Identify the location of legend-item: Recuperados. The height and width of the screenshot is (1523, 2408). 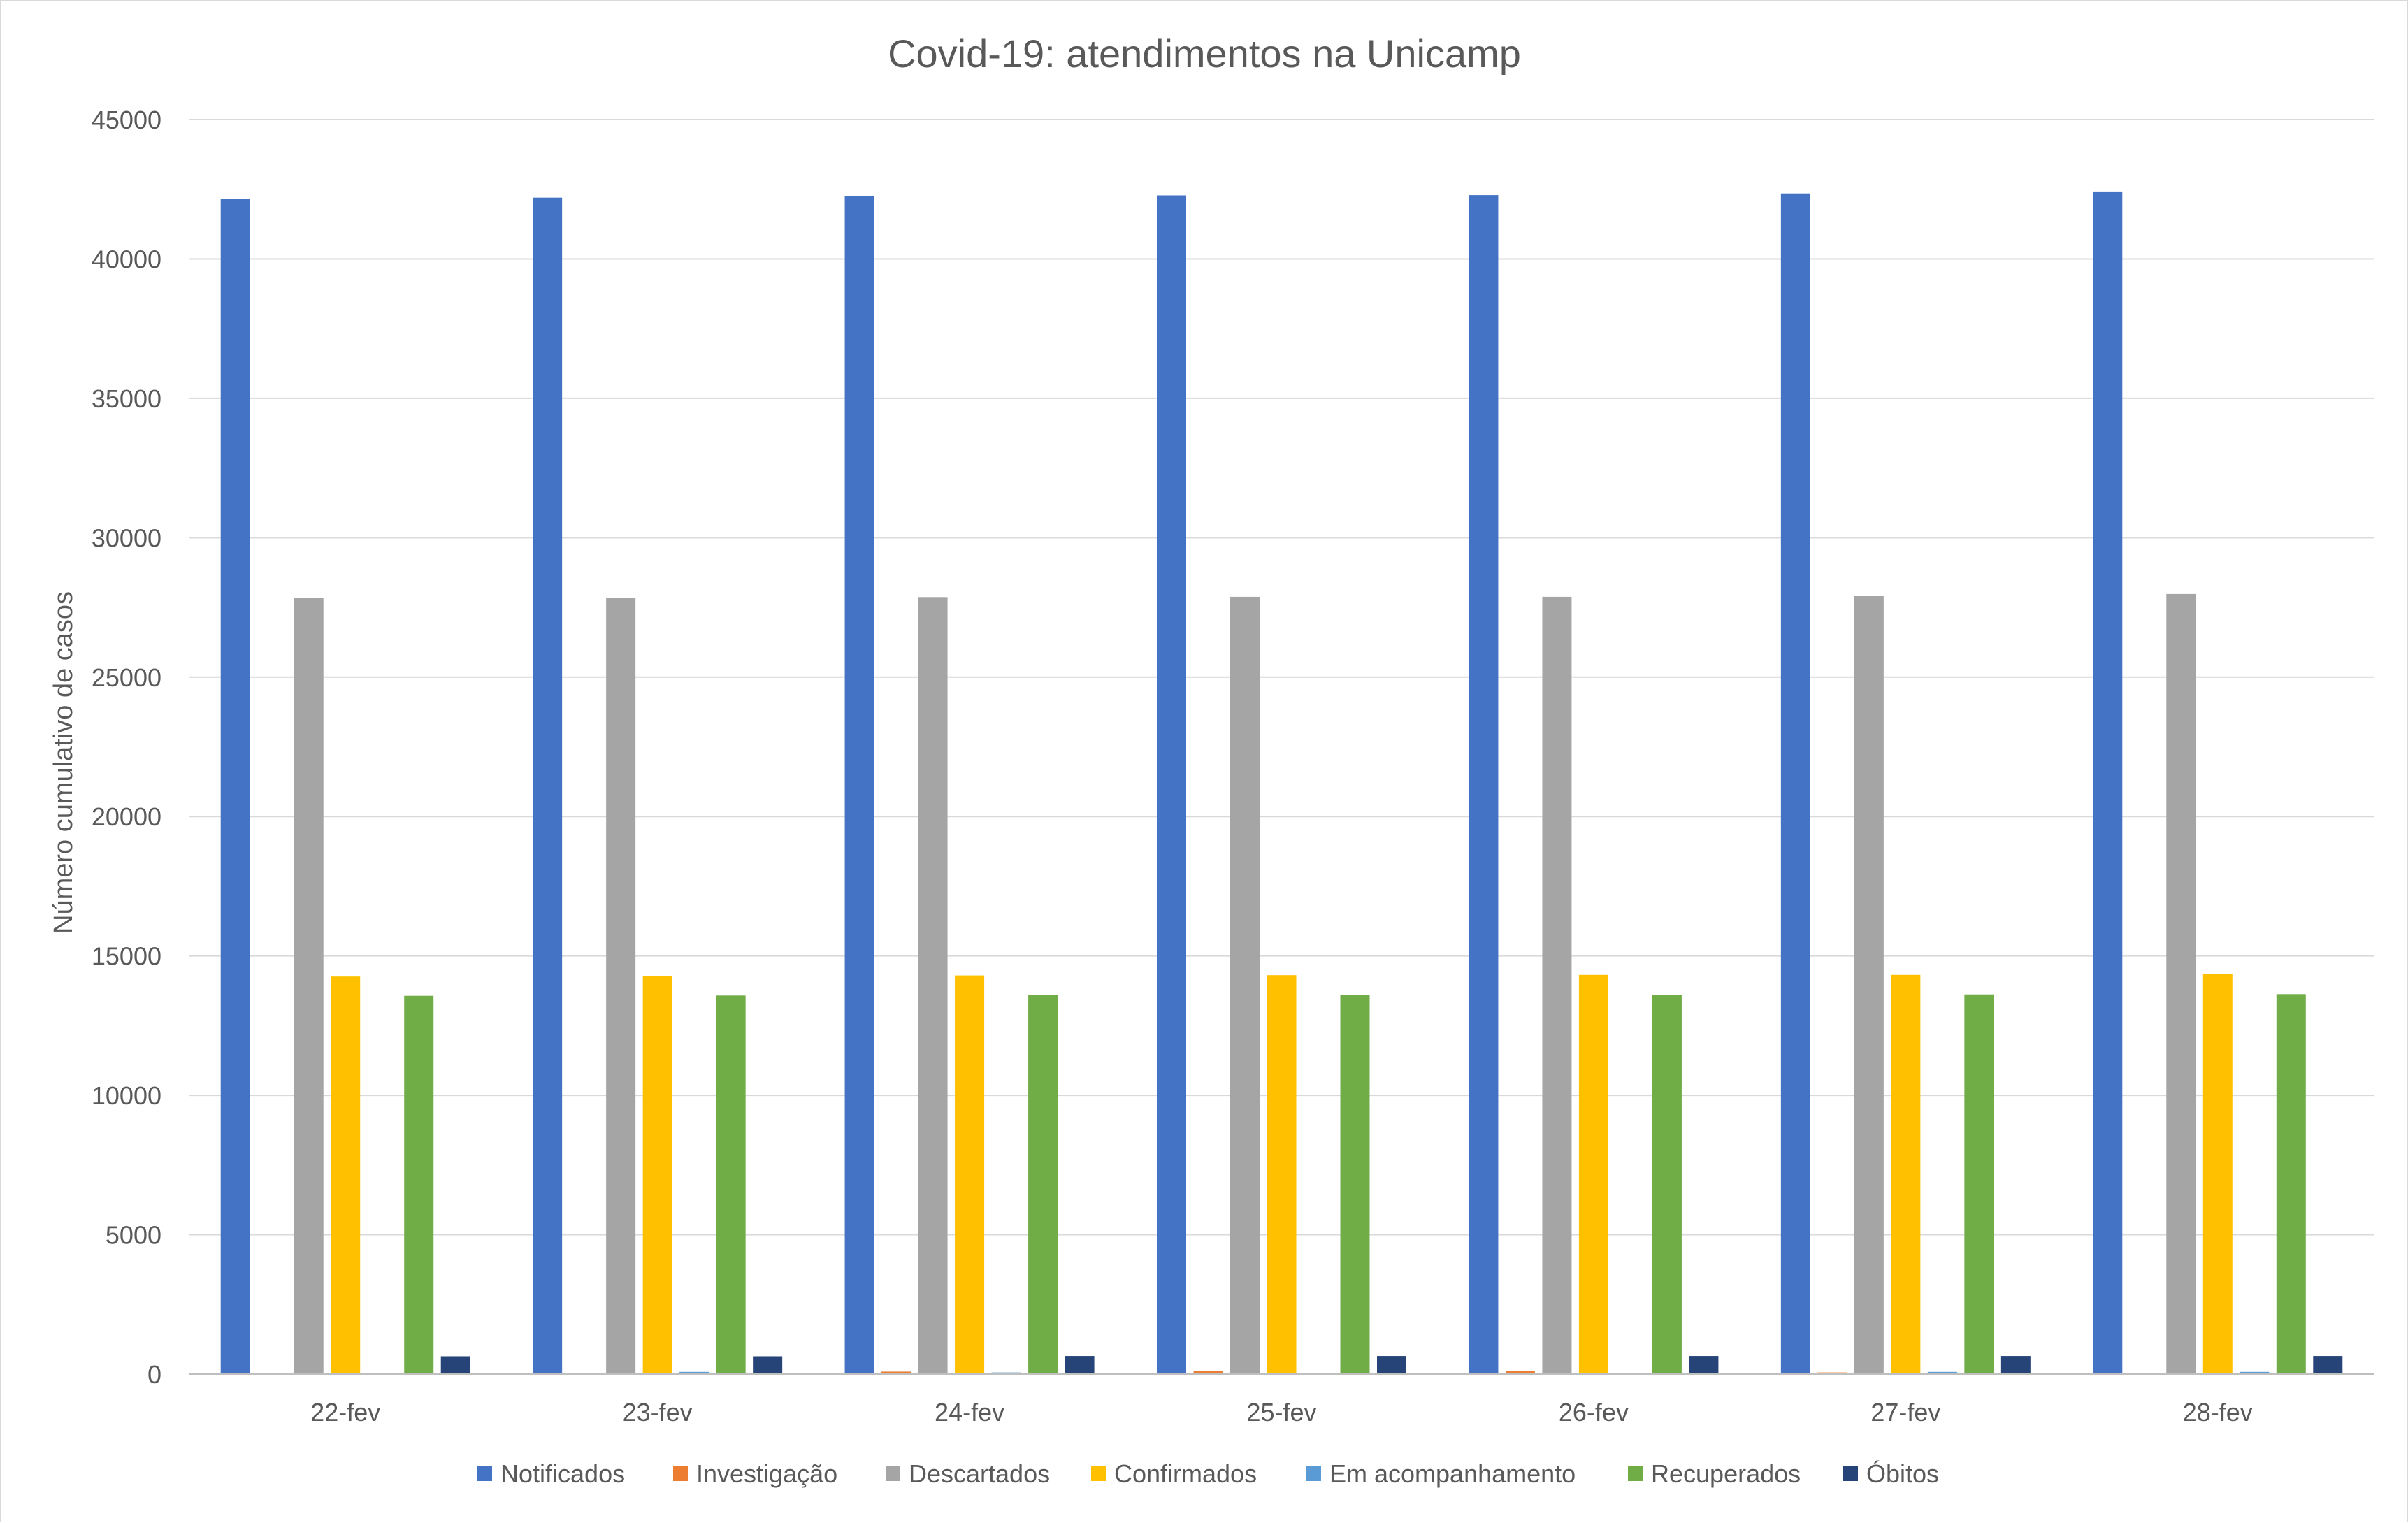
(1714, 1474).